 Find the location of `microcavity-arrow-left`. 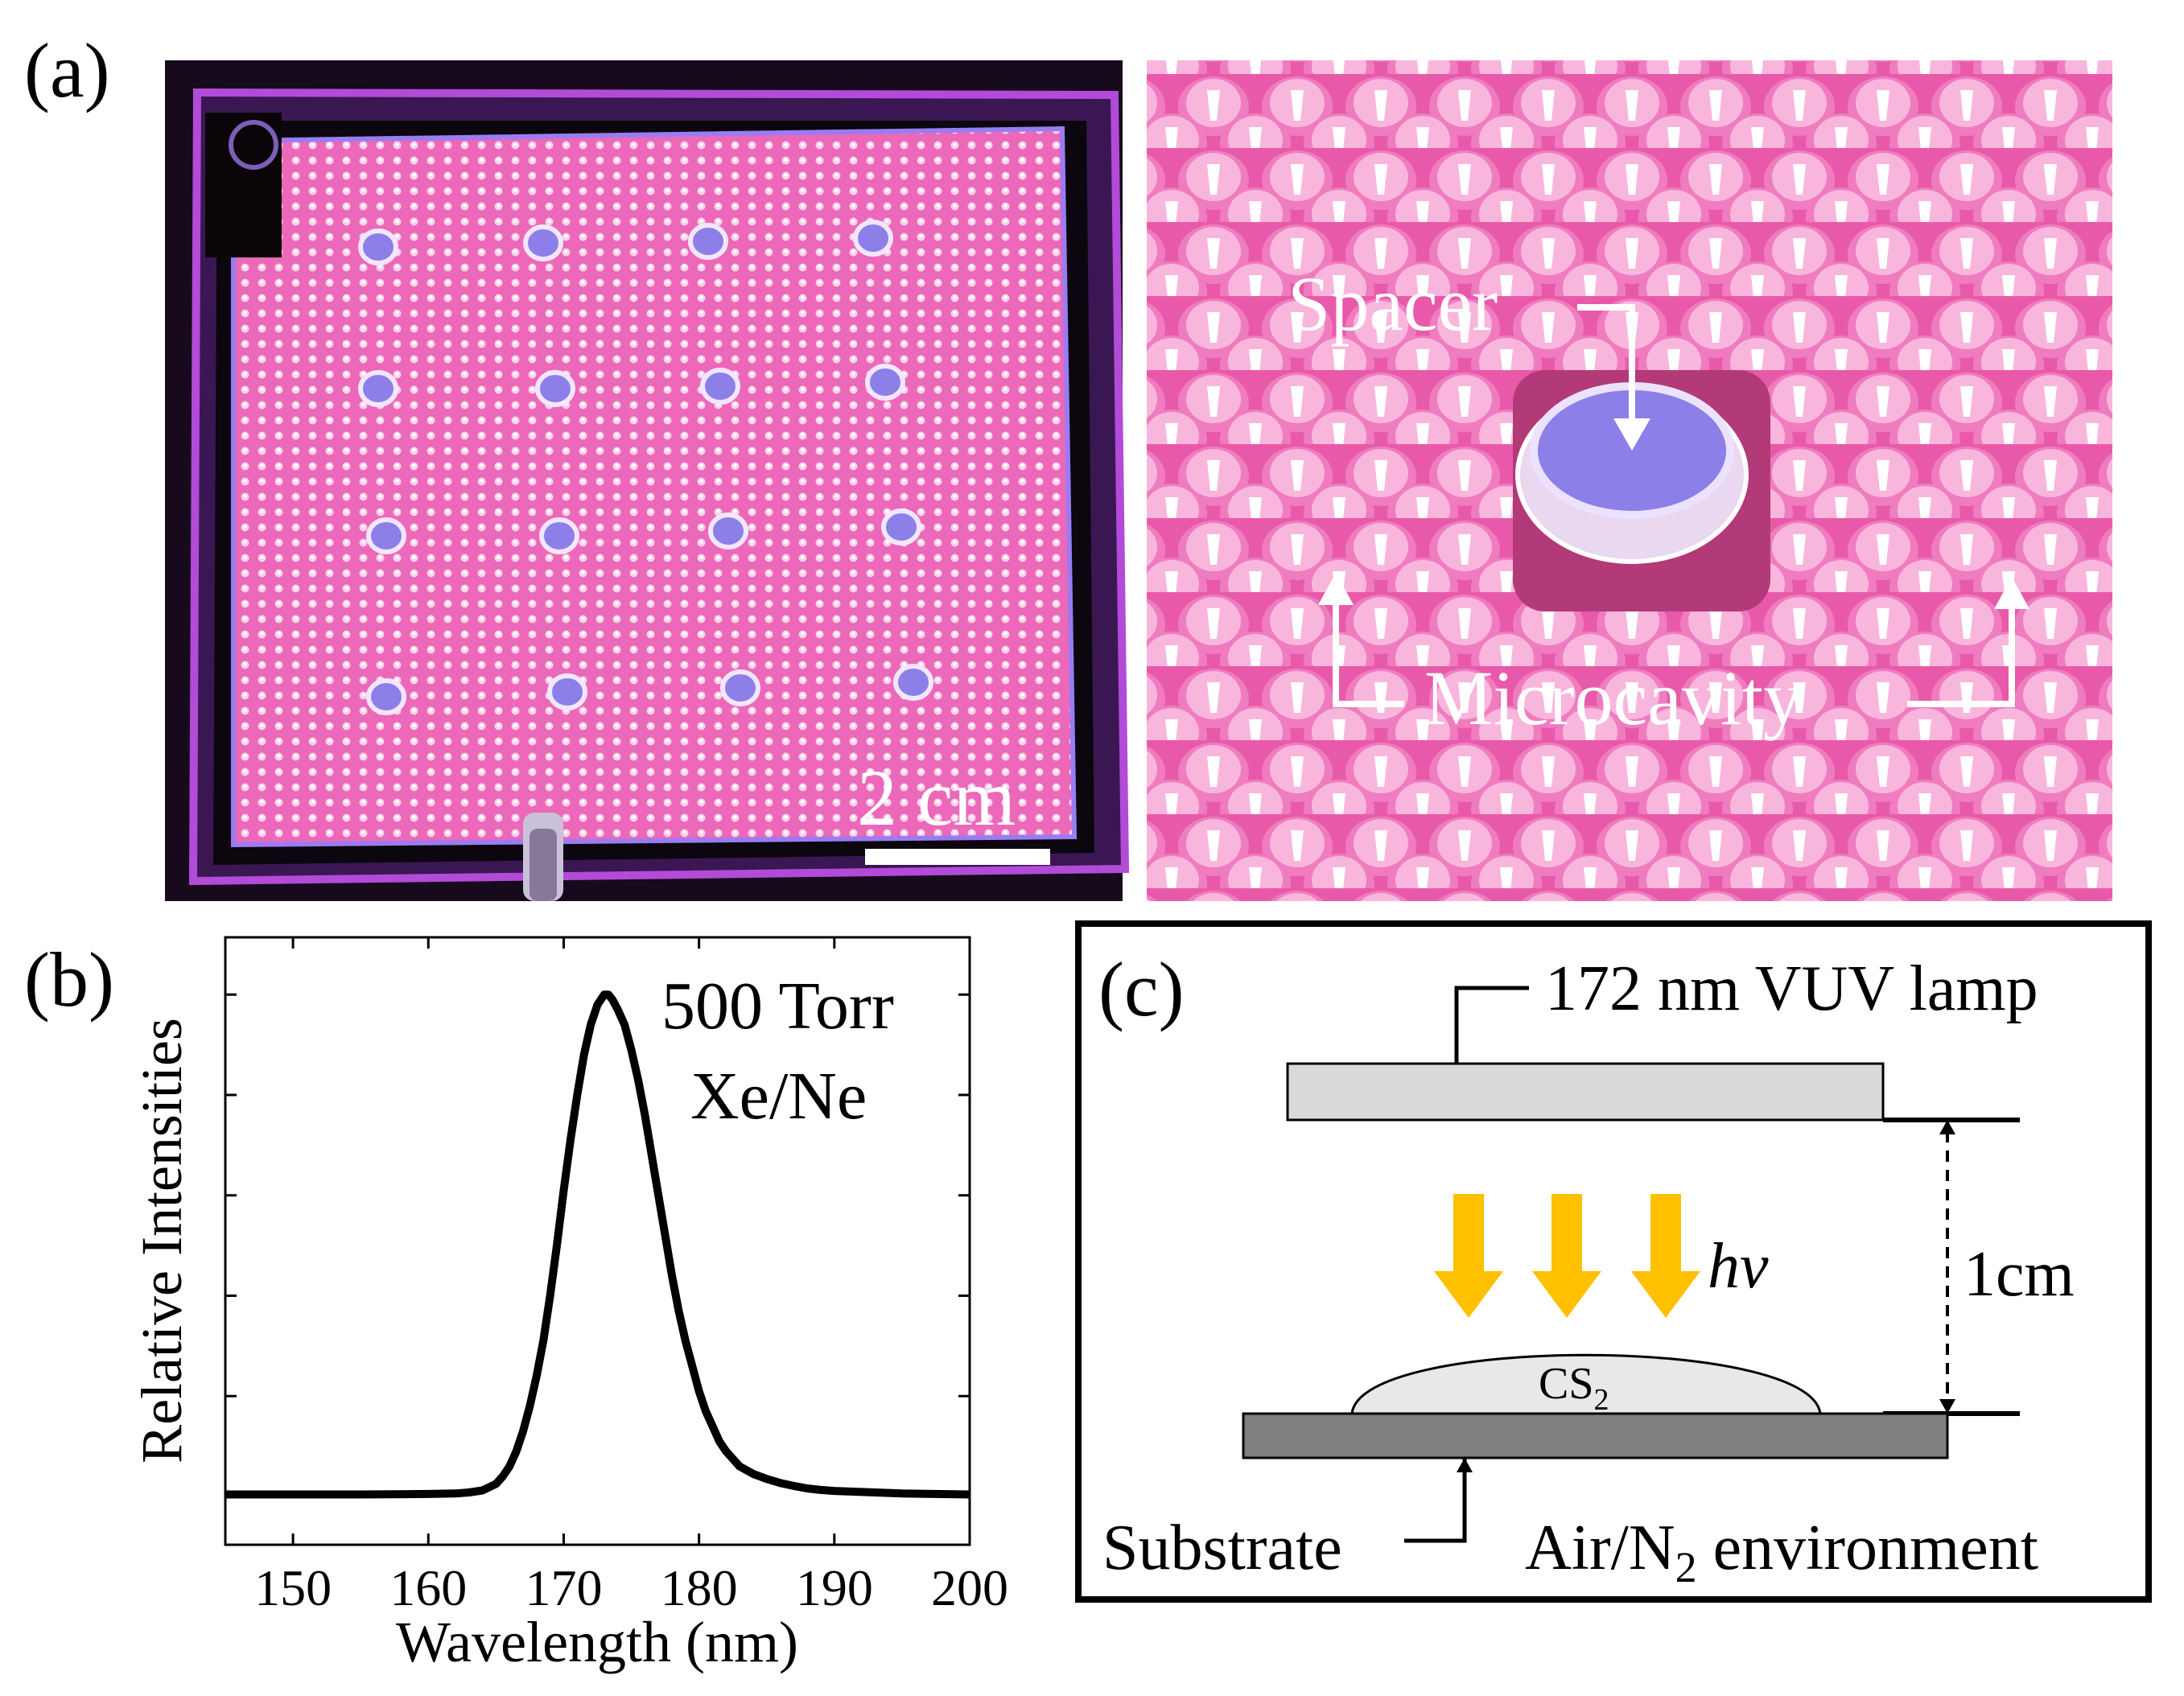

microcavity-arrow-left is located at coordinates (1369, 649).